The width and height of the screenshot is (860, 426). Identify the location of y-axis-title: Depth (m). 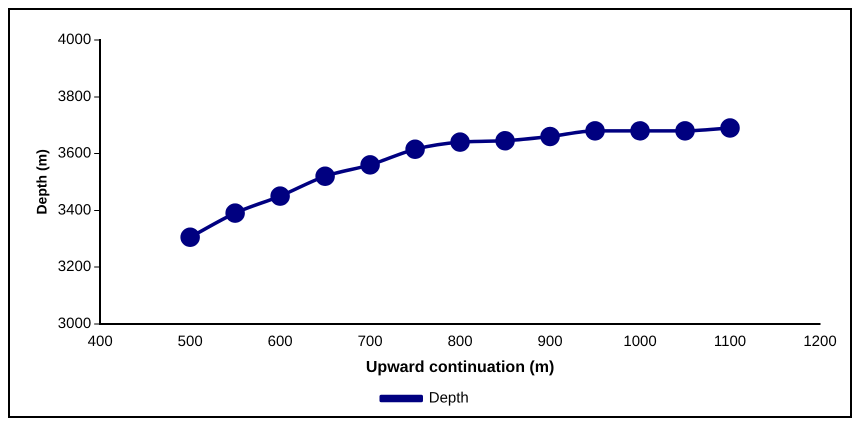
(41, 182).